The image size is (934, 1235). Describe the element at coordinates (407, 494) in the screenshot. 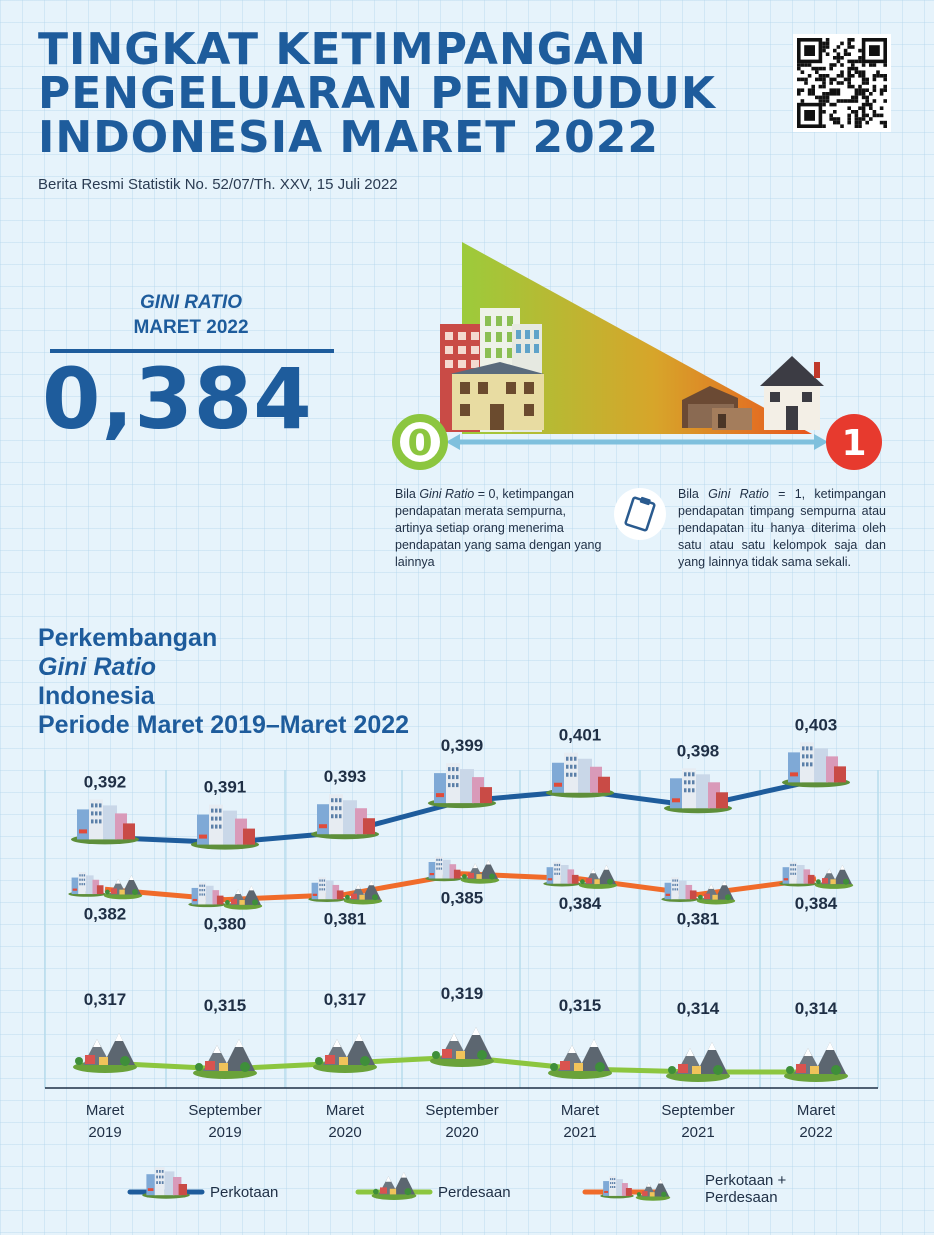

I see `desc-zero-pre: Bila` at that location.